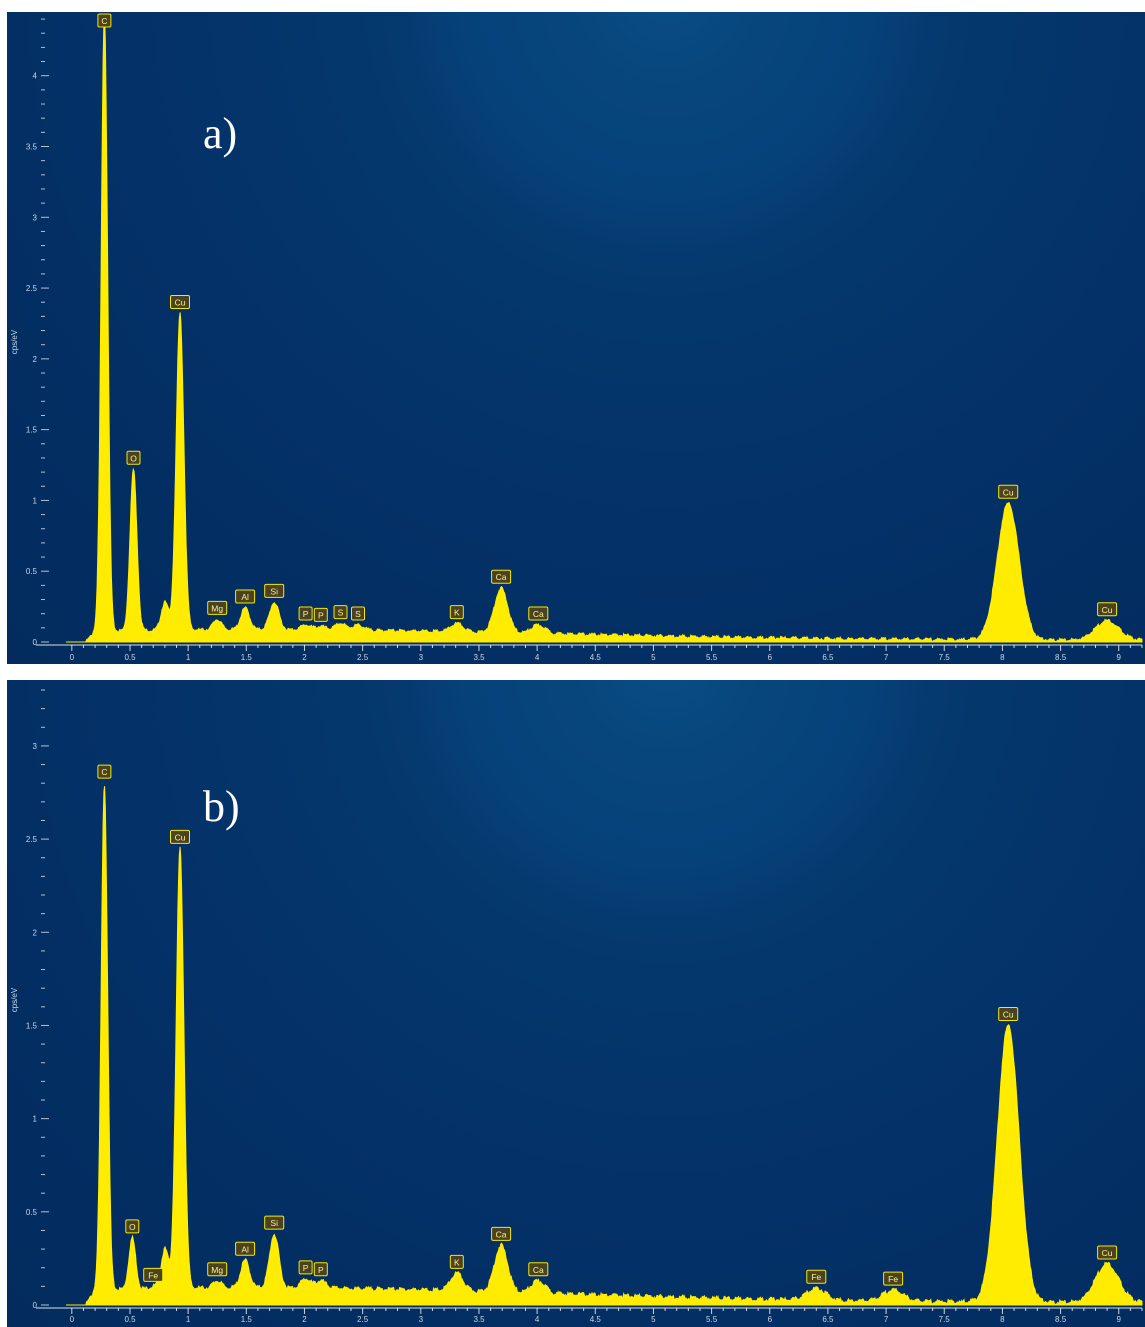 This screenshot has height=1327, width=1145. I want to click on x-tick-label: 6.5, so click(828, 1319).